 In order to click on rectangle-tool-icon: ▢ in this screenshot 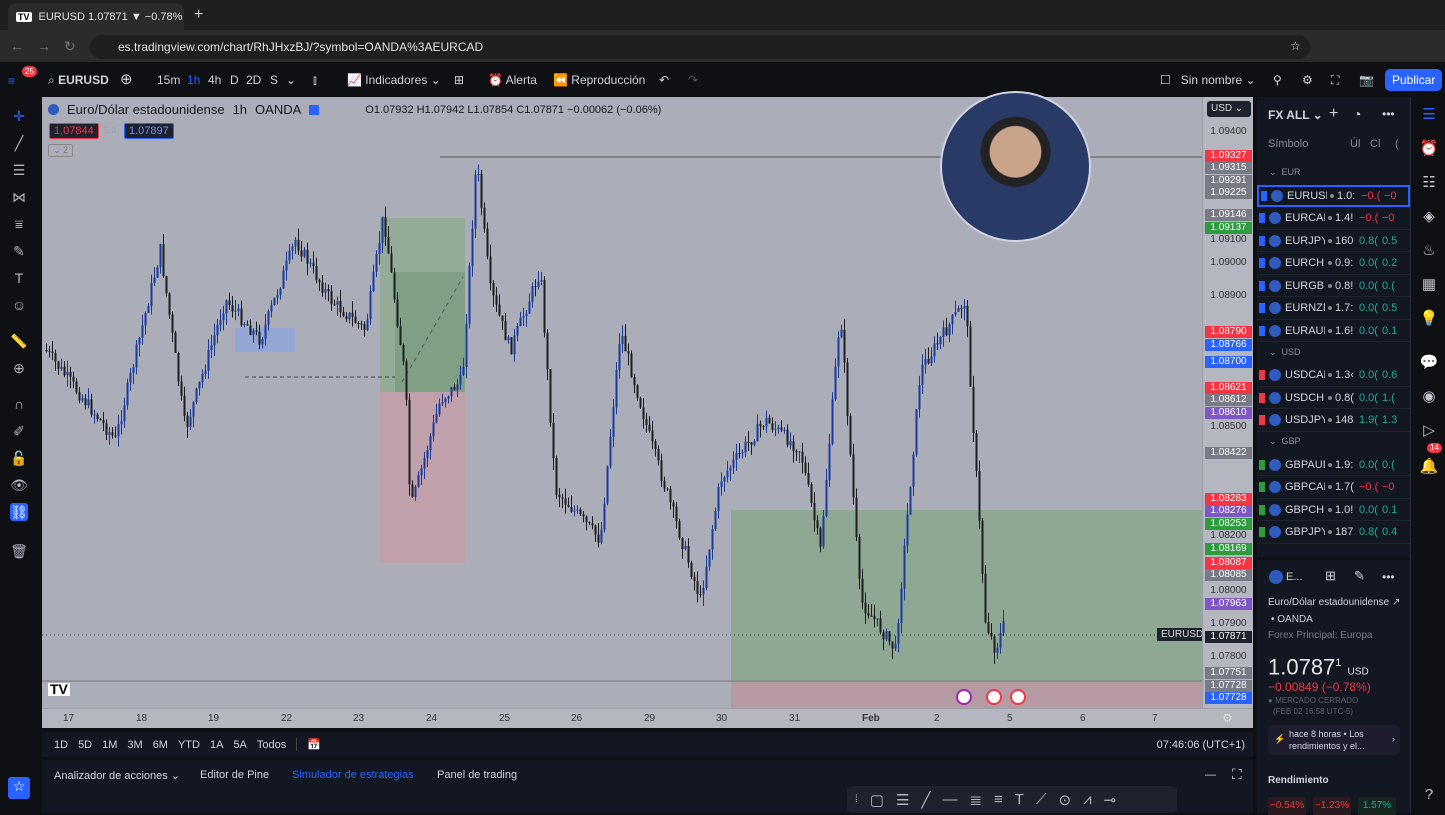, I will do `click(876, 800)`.